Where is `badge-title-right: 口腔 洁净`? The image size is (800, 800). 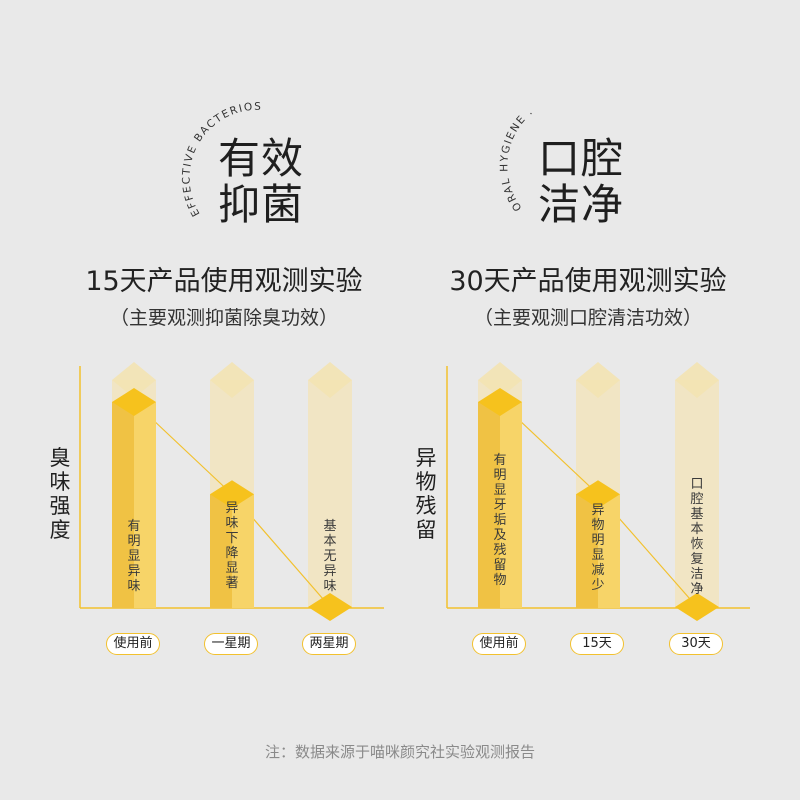
badge-title-right: 口腔 洁净 is located at coordinates (581, 182).